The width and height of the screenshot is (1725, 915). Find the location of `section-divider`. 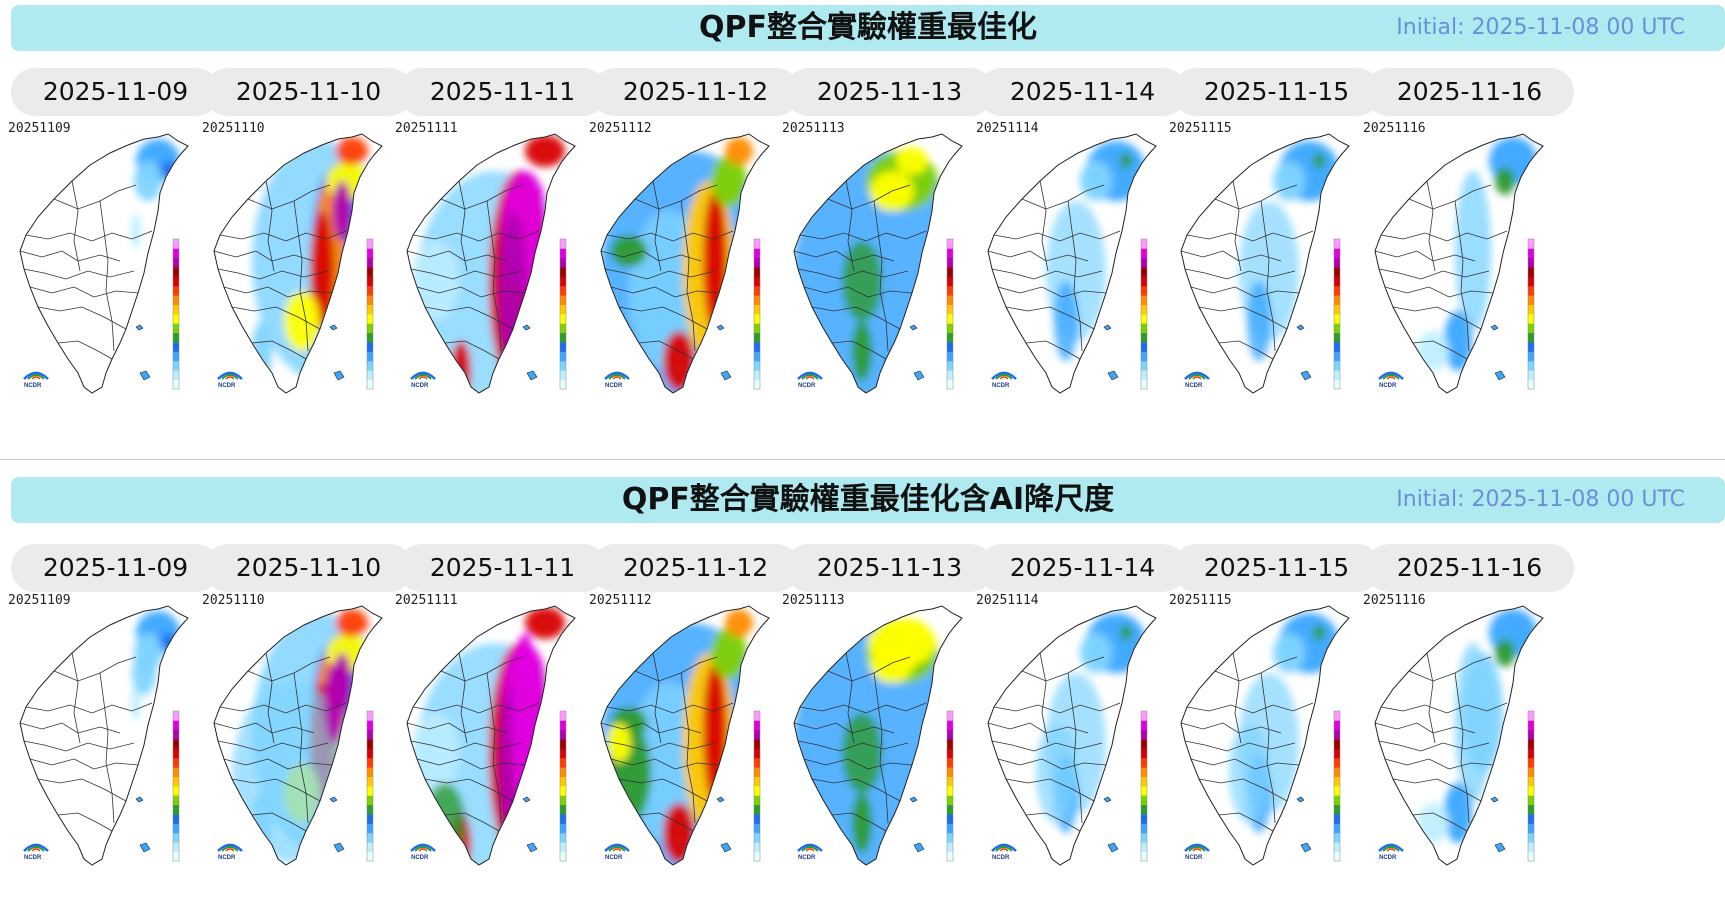

section-divider is located at coordinates (862, 459).